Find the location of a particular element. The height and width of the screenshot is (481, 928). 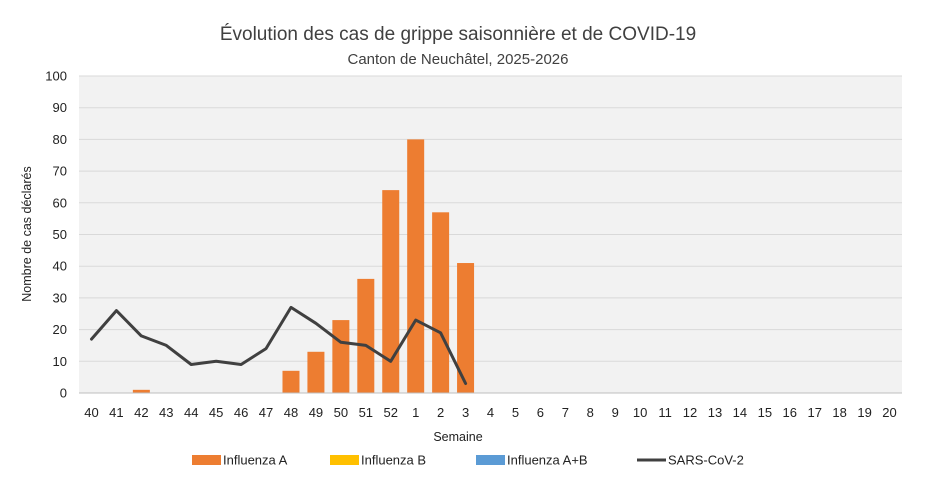

x-tick-label: 14 is located at coordinates (740, 412).